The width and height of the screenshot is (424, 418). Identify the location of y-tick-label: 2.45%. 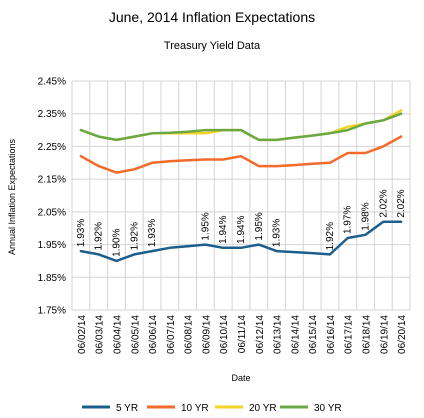
(52, 82).